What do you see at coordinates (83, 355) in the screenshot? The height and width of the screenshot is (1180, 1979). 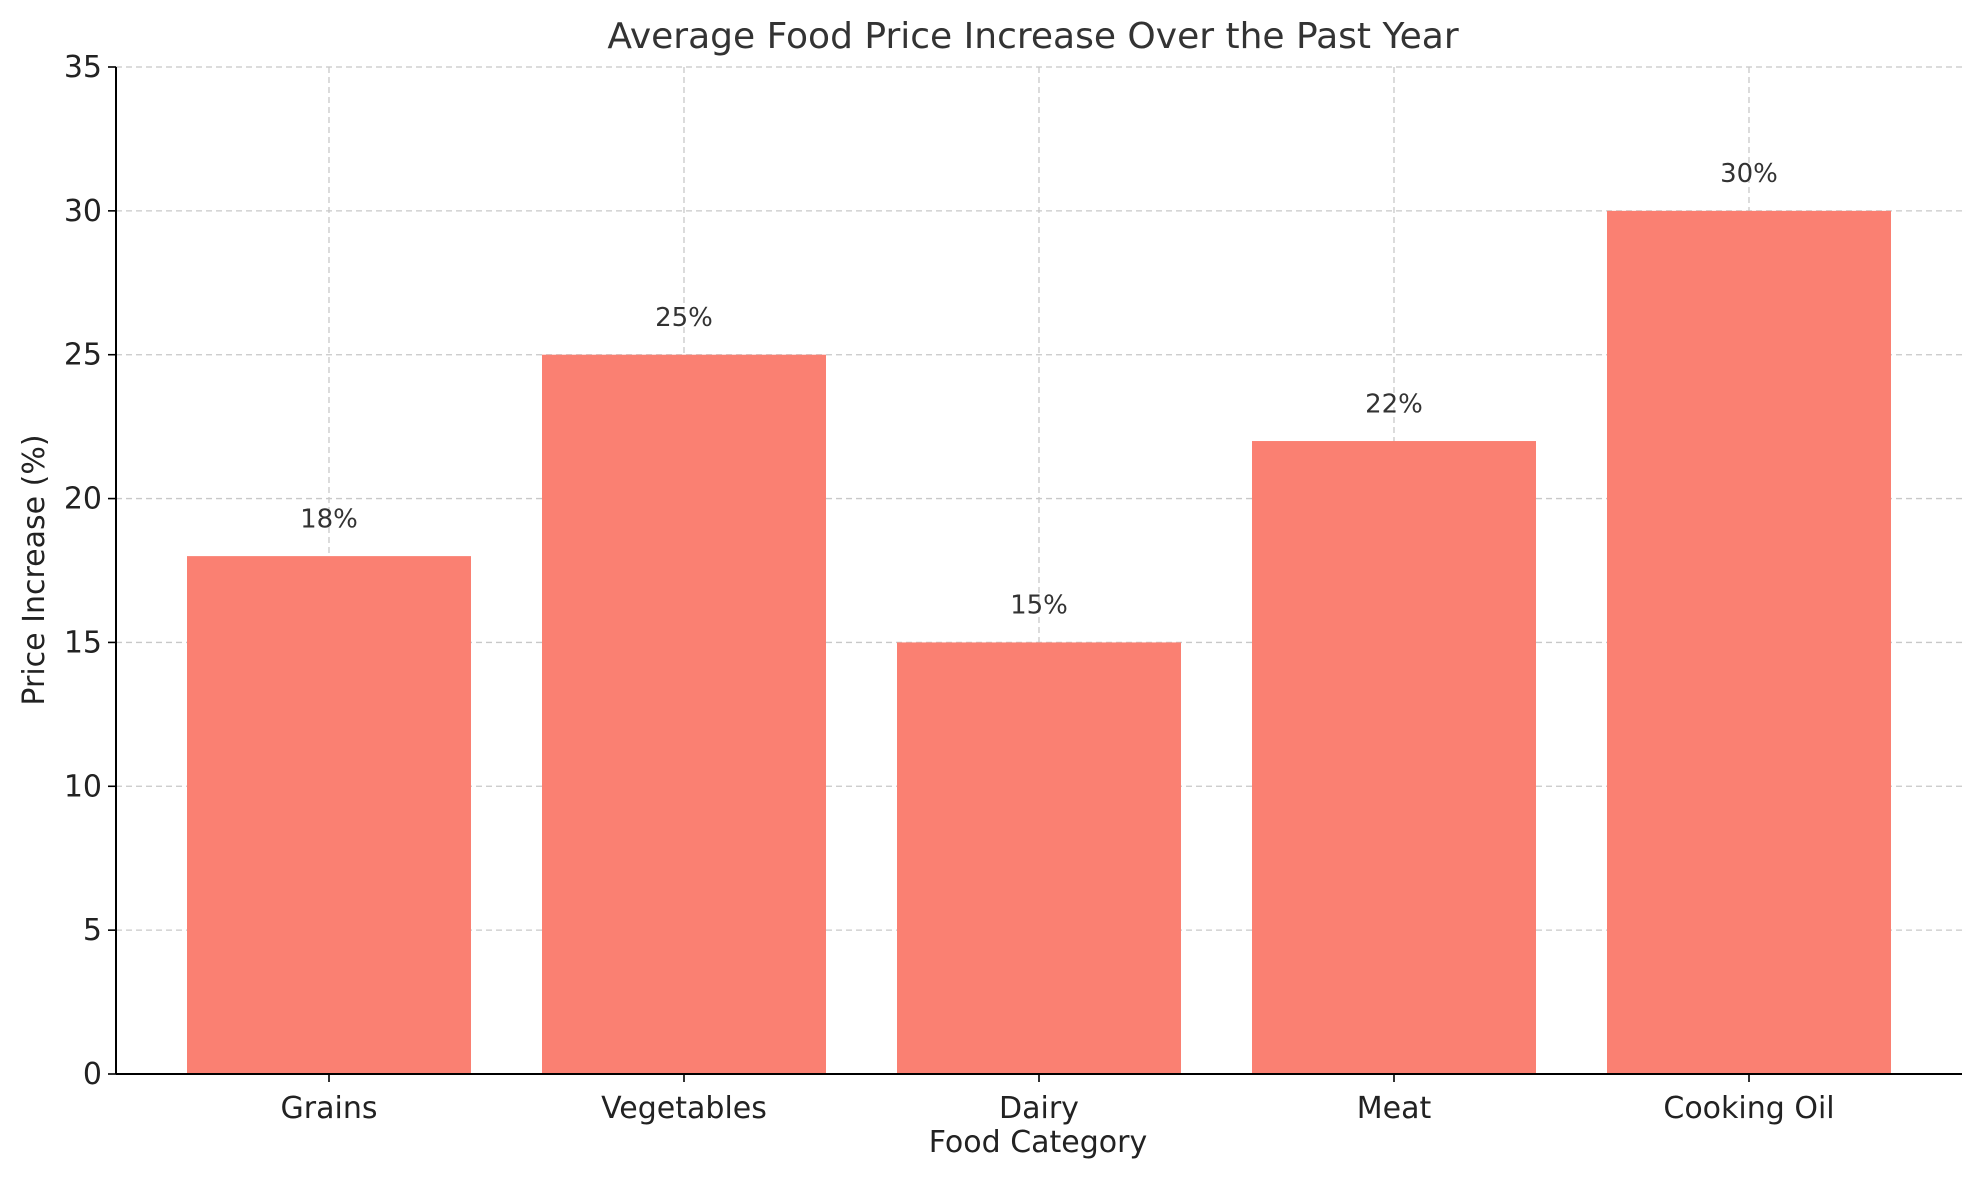 I see `y-tick-label: 25` at bounding box center [83, 355].